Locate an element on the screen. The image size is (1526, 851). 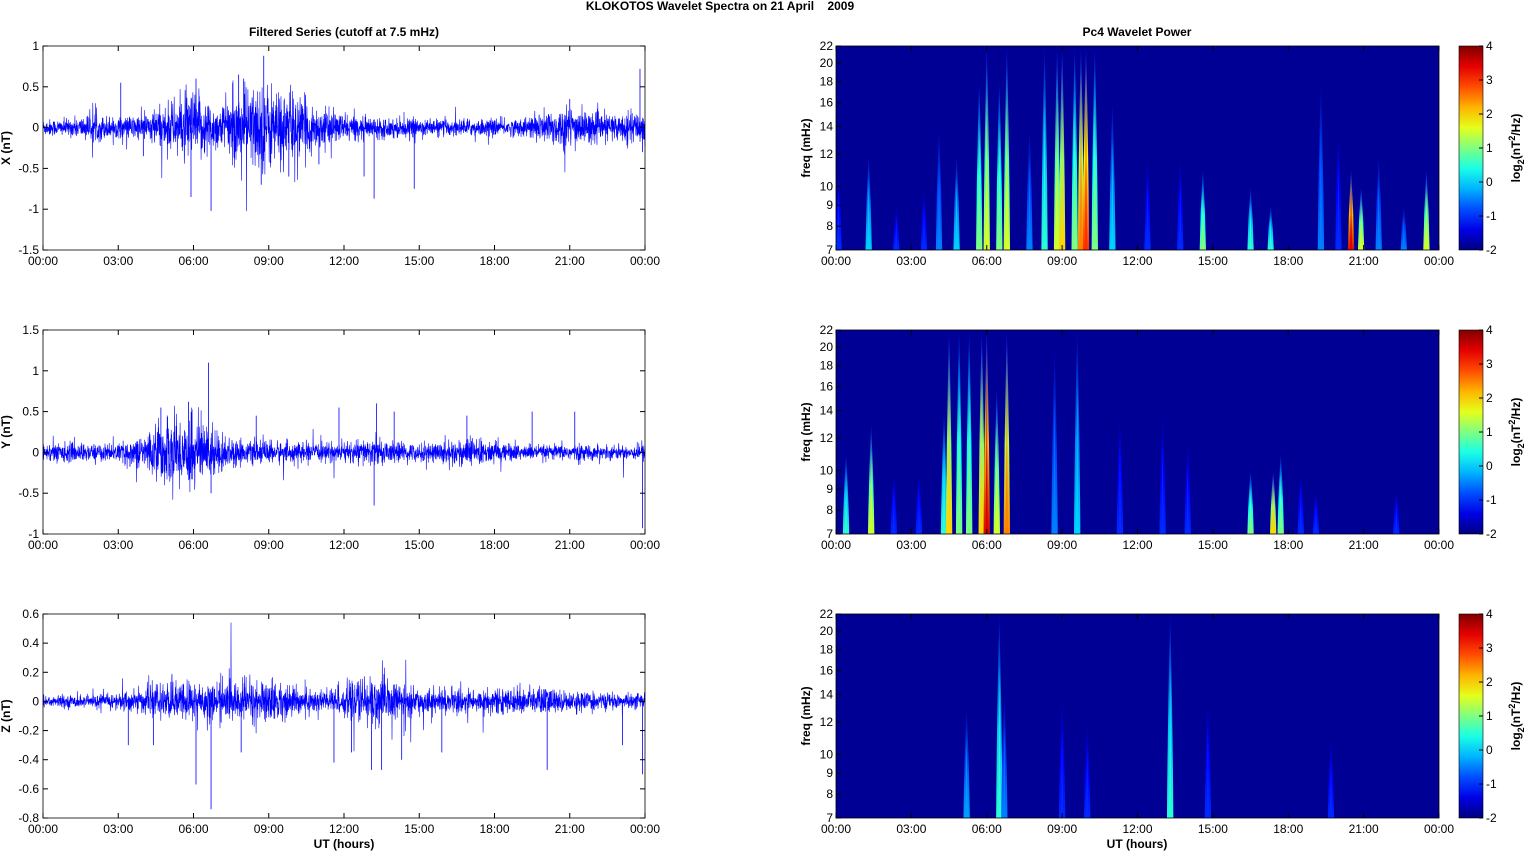
colorbar-label-part: /Hz) is located at coordinates (1516, 125).